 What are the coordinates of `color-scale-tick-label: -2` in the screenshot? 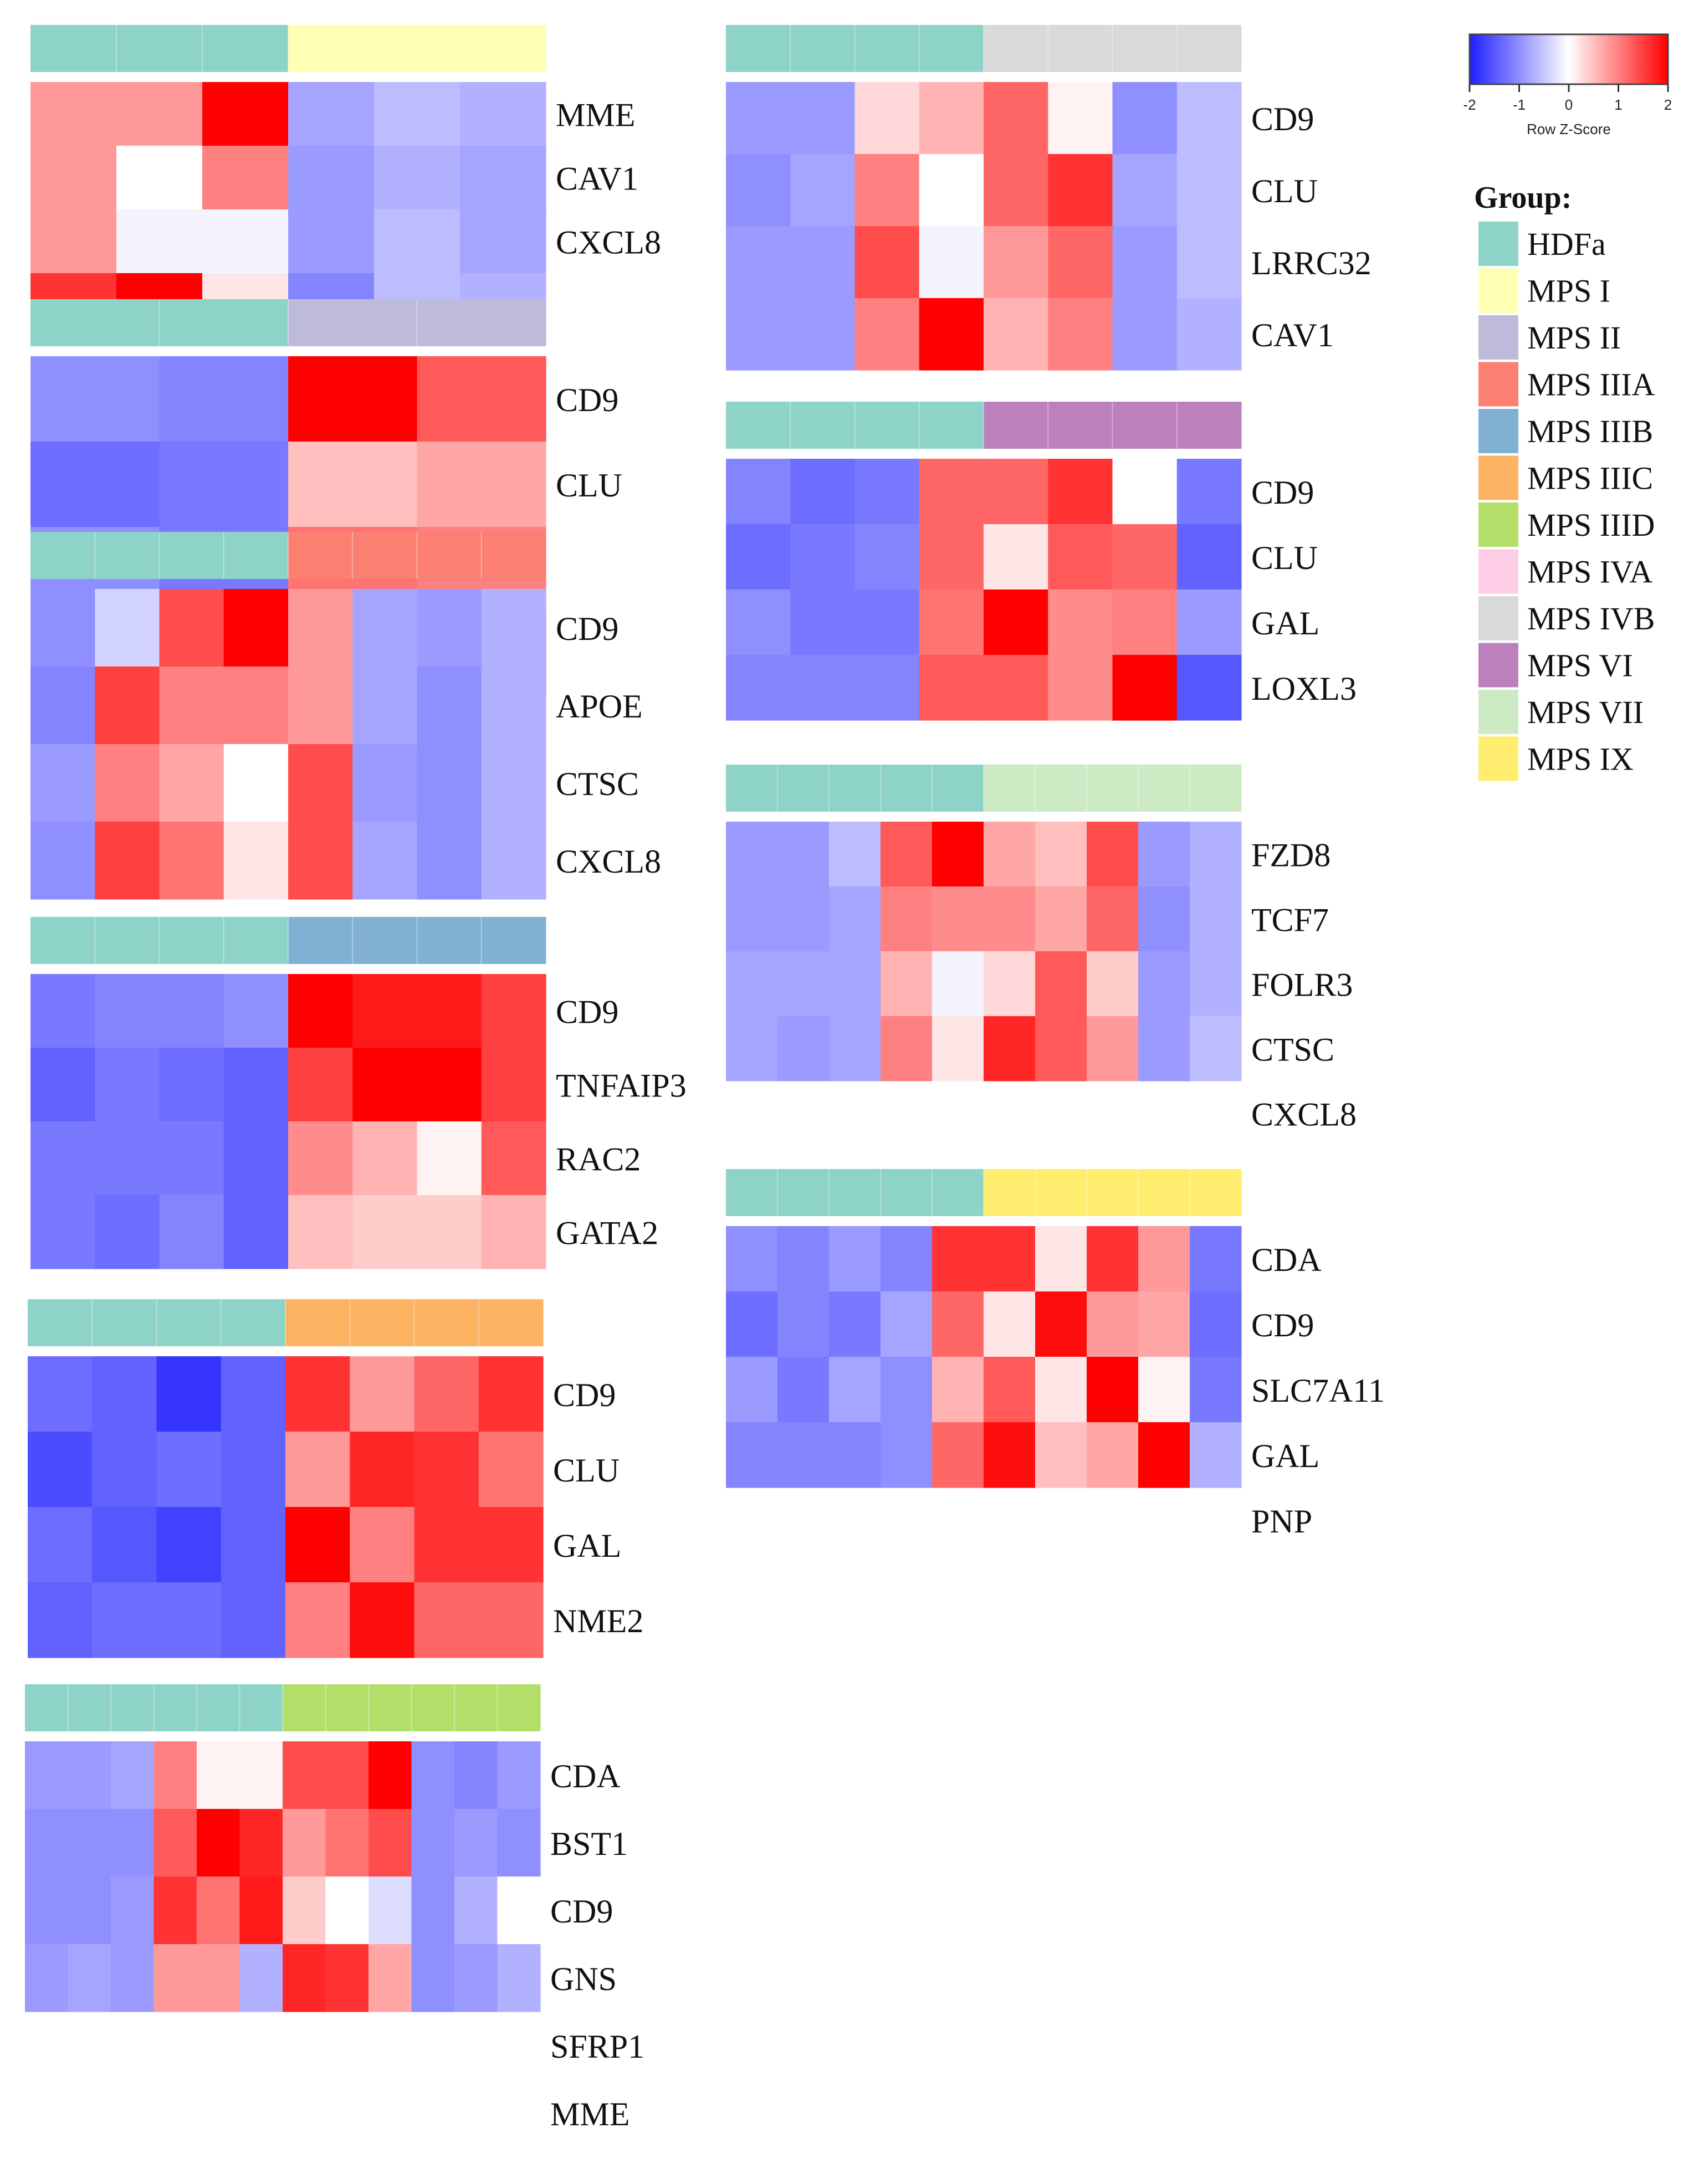 It's located at (1469, 104).